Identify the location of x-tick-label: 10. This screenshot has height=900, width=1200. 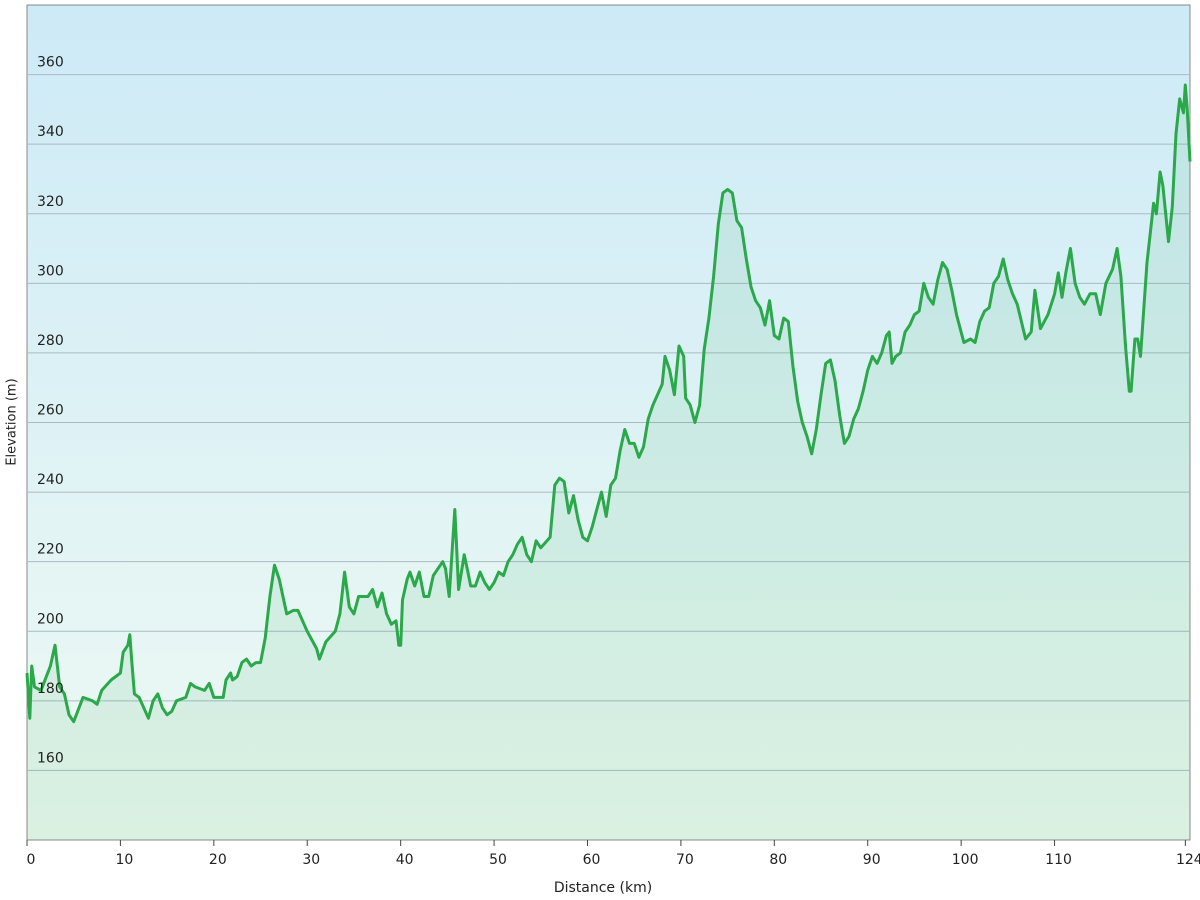
(124, 860).